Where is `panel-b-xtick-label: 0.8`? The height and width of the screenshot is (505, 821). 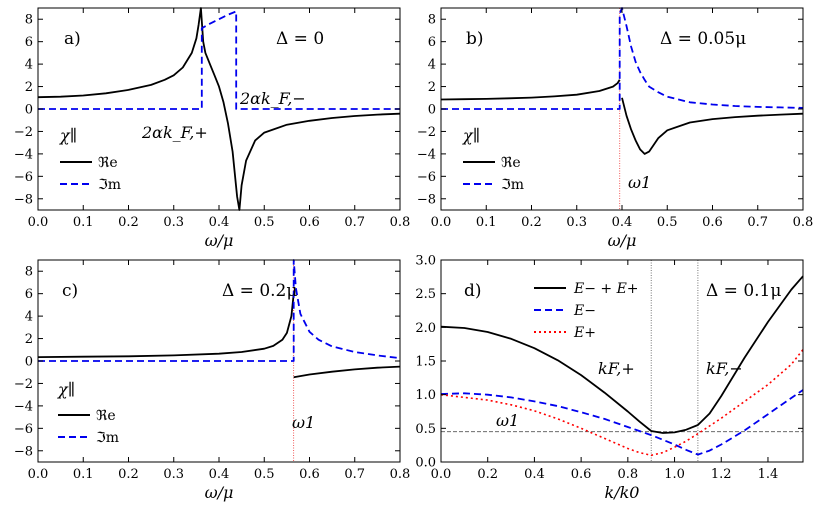 panel-b-xtick-label: 0.8 is located at coordinates (803, 222).